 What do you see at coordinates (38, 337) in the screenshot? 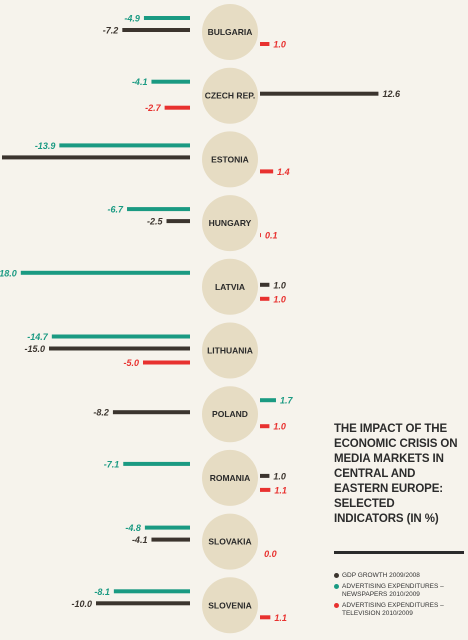
I see `value-label-newspapers-lithuania: -14.7` at bounding box center [38, 337].